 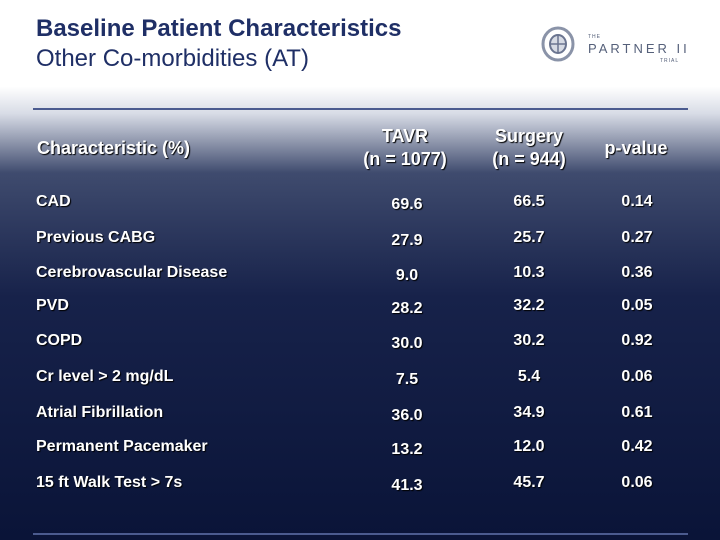 What do you see at coordinates (360, 349) in the screenshot?
I see `table-row: COPD 30.0 30.2 0.92` at bounding box center [360, 349].